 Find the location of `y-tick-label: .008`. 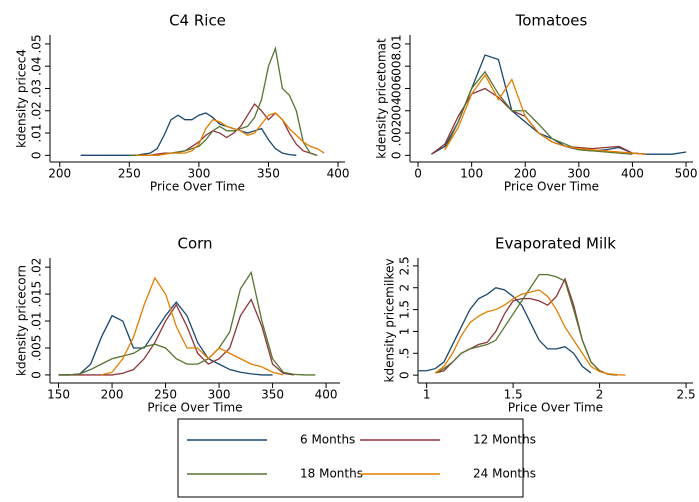

y-tick-label: .008 is located at coordinates (397, 66).